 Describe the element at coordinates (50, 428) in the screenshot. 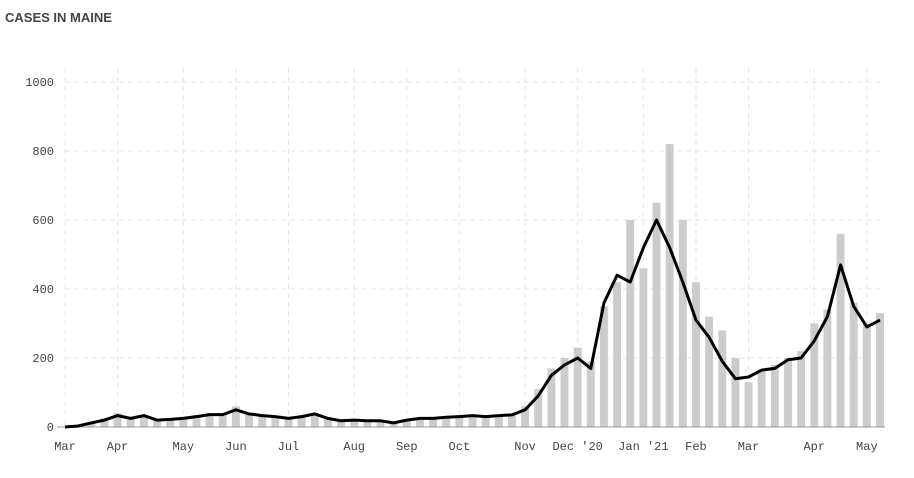

I see `y-tick-label: 0` at that location.